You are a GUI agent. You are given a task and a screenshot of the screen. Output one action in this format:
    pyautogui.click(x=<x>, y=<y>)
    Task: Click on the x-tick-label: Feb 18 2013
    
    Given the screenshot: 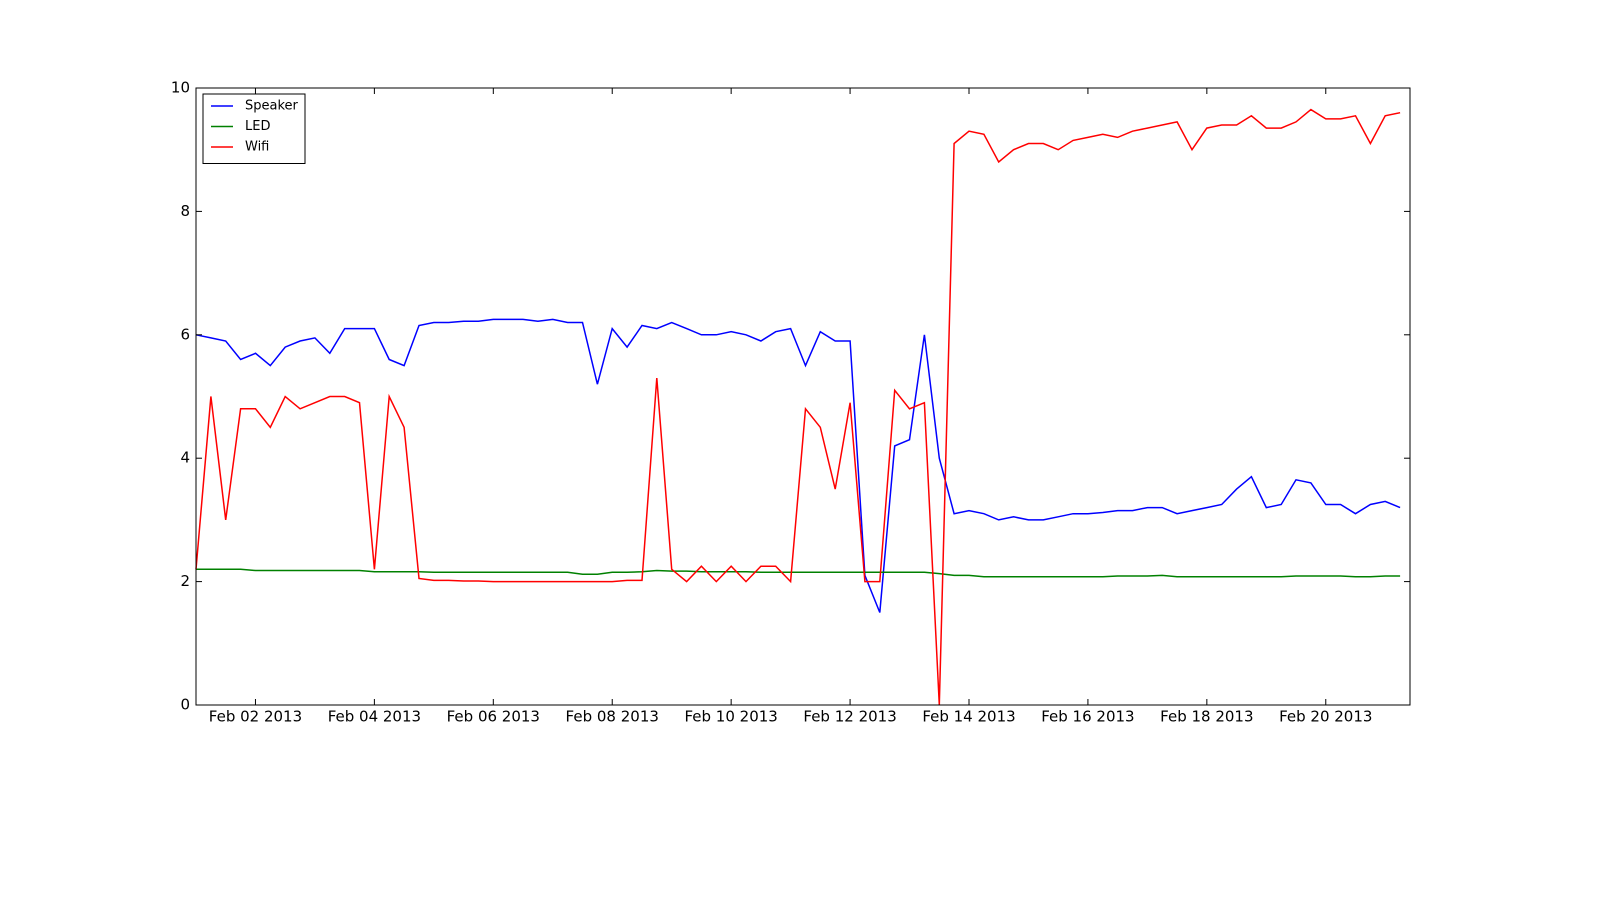 What is the action you would take?
    pyautogui.click(x=1206, y=717)
    